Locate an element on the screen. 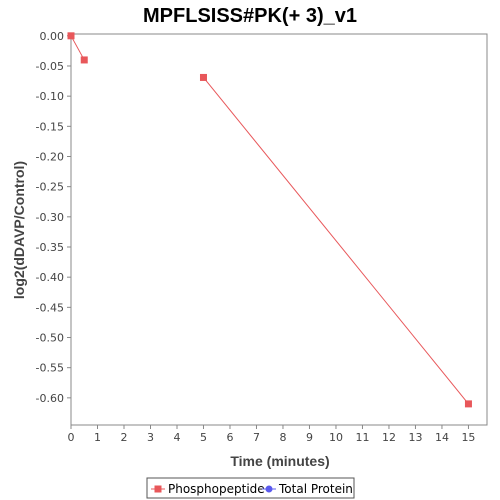  chart-title: MPFLSISS#PK(+ 3)_v1 is located at coordinates (250, 16).